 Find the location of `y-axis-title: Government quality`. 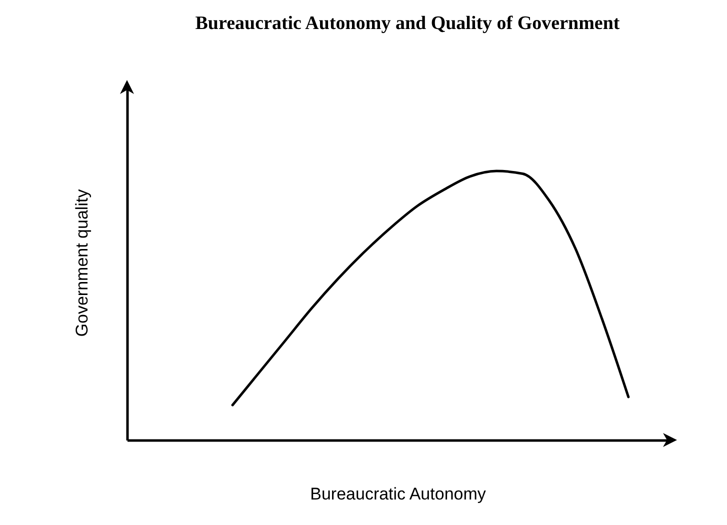

y-axis-title: Government quality is located at coordinates (82, 262).